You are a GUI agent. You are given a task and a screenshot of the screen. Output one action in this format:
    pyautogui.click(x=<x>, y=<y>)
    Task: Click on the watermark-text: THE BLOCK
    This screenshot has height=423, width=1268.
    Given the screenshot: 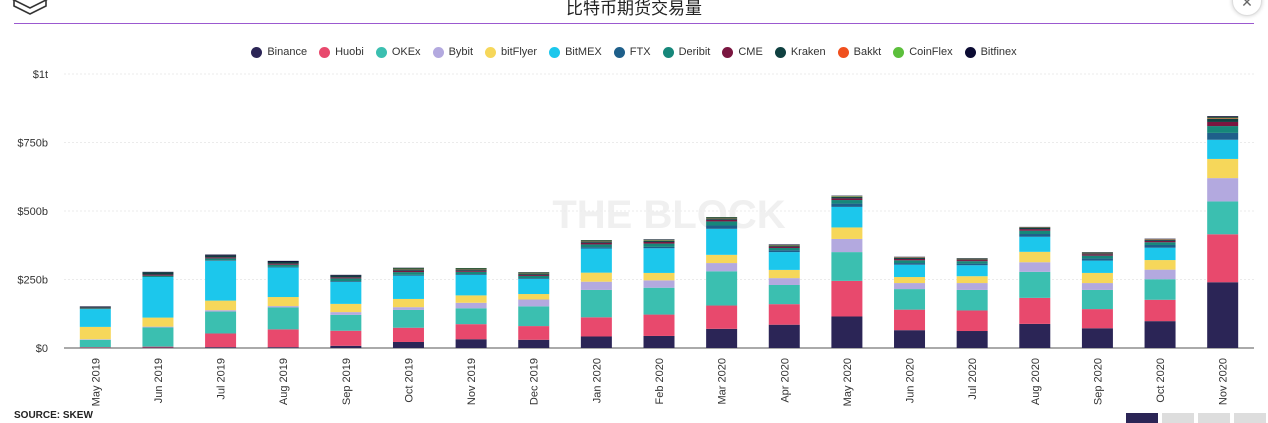 What is the action you would take?
    pyautogui.click(x=668, y=215)
    